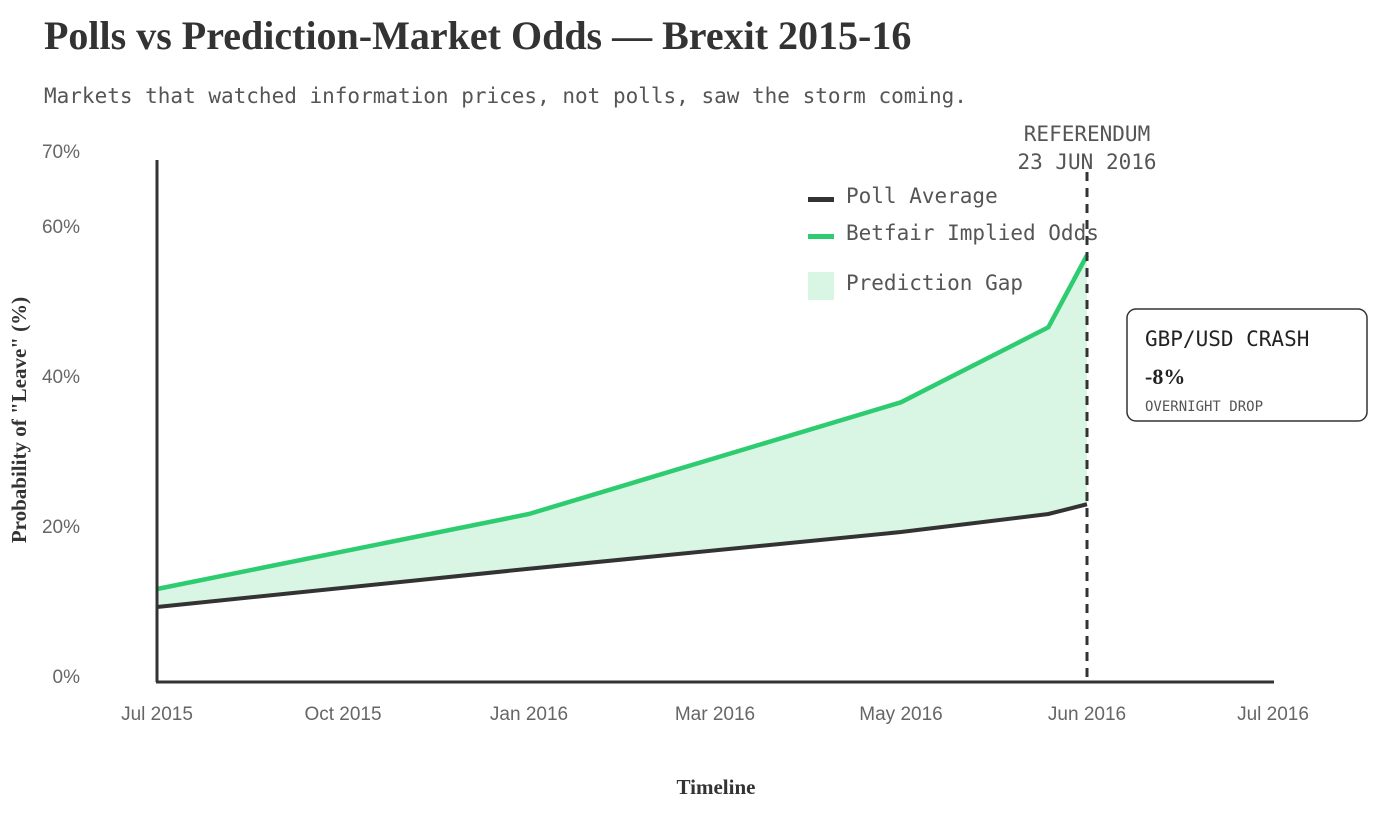  What do you see at coordinates (922, 196) in the screenshot?
I see `legend-label-poll: Poll Average` at bounding box center [922, 196].